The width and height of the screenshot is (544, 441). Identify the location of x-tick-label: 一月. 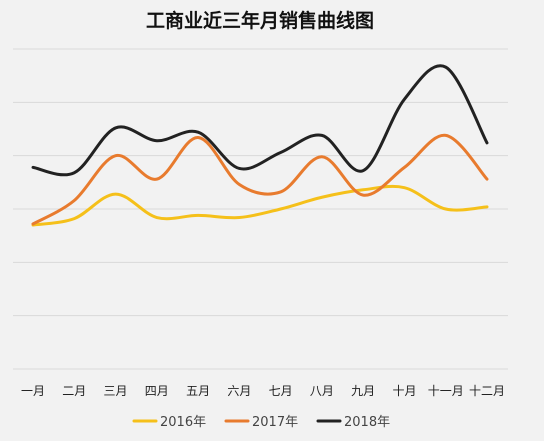
(33, 391).